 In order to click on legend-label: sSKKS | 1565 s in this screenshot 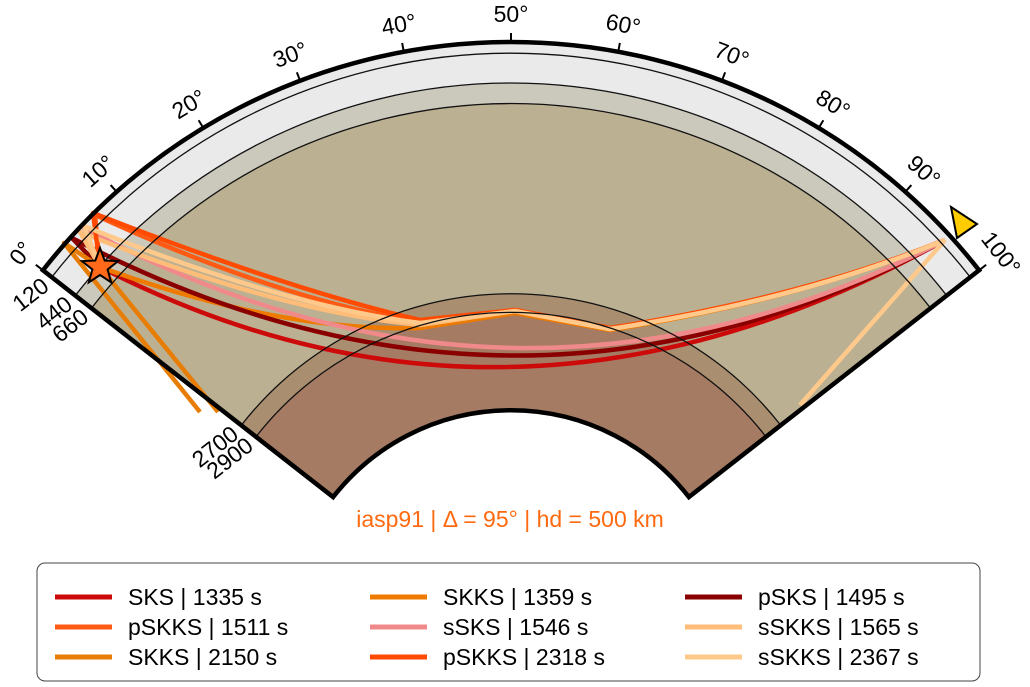, I will do `click(838, 627)`.